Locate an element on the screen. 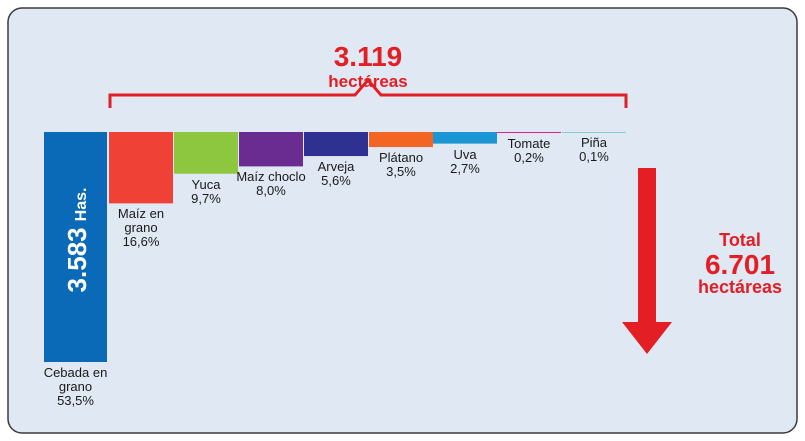 The height and width of the screenshot is (441, 805). bar-label: Piña 0,1% is located at coordinates (594, 150).